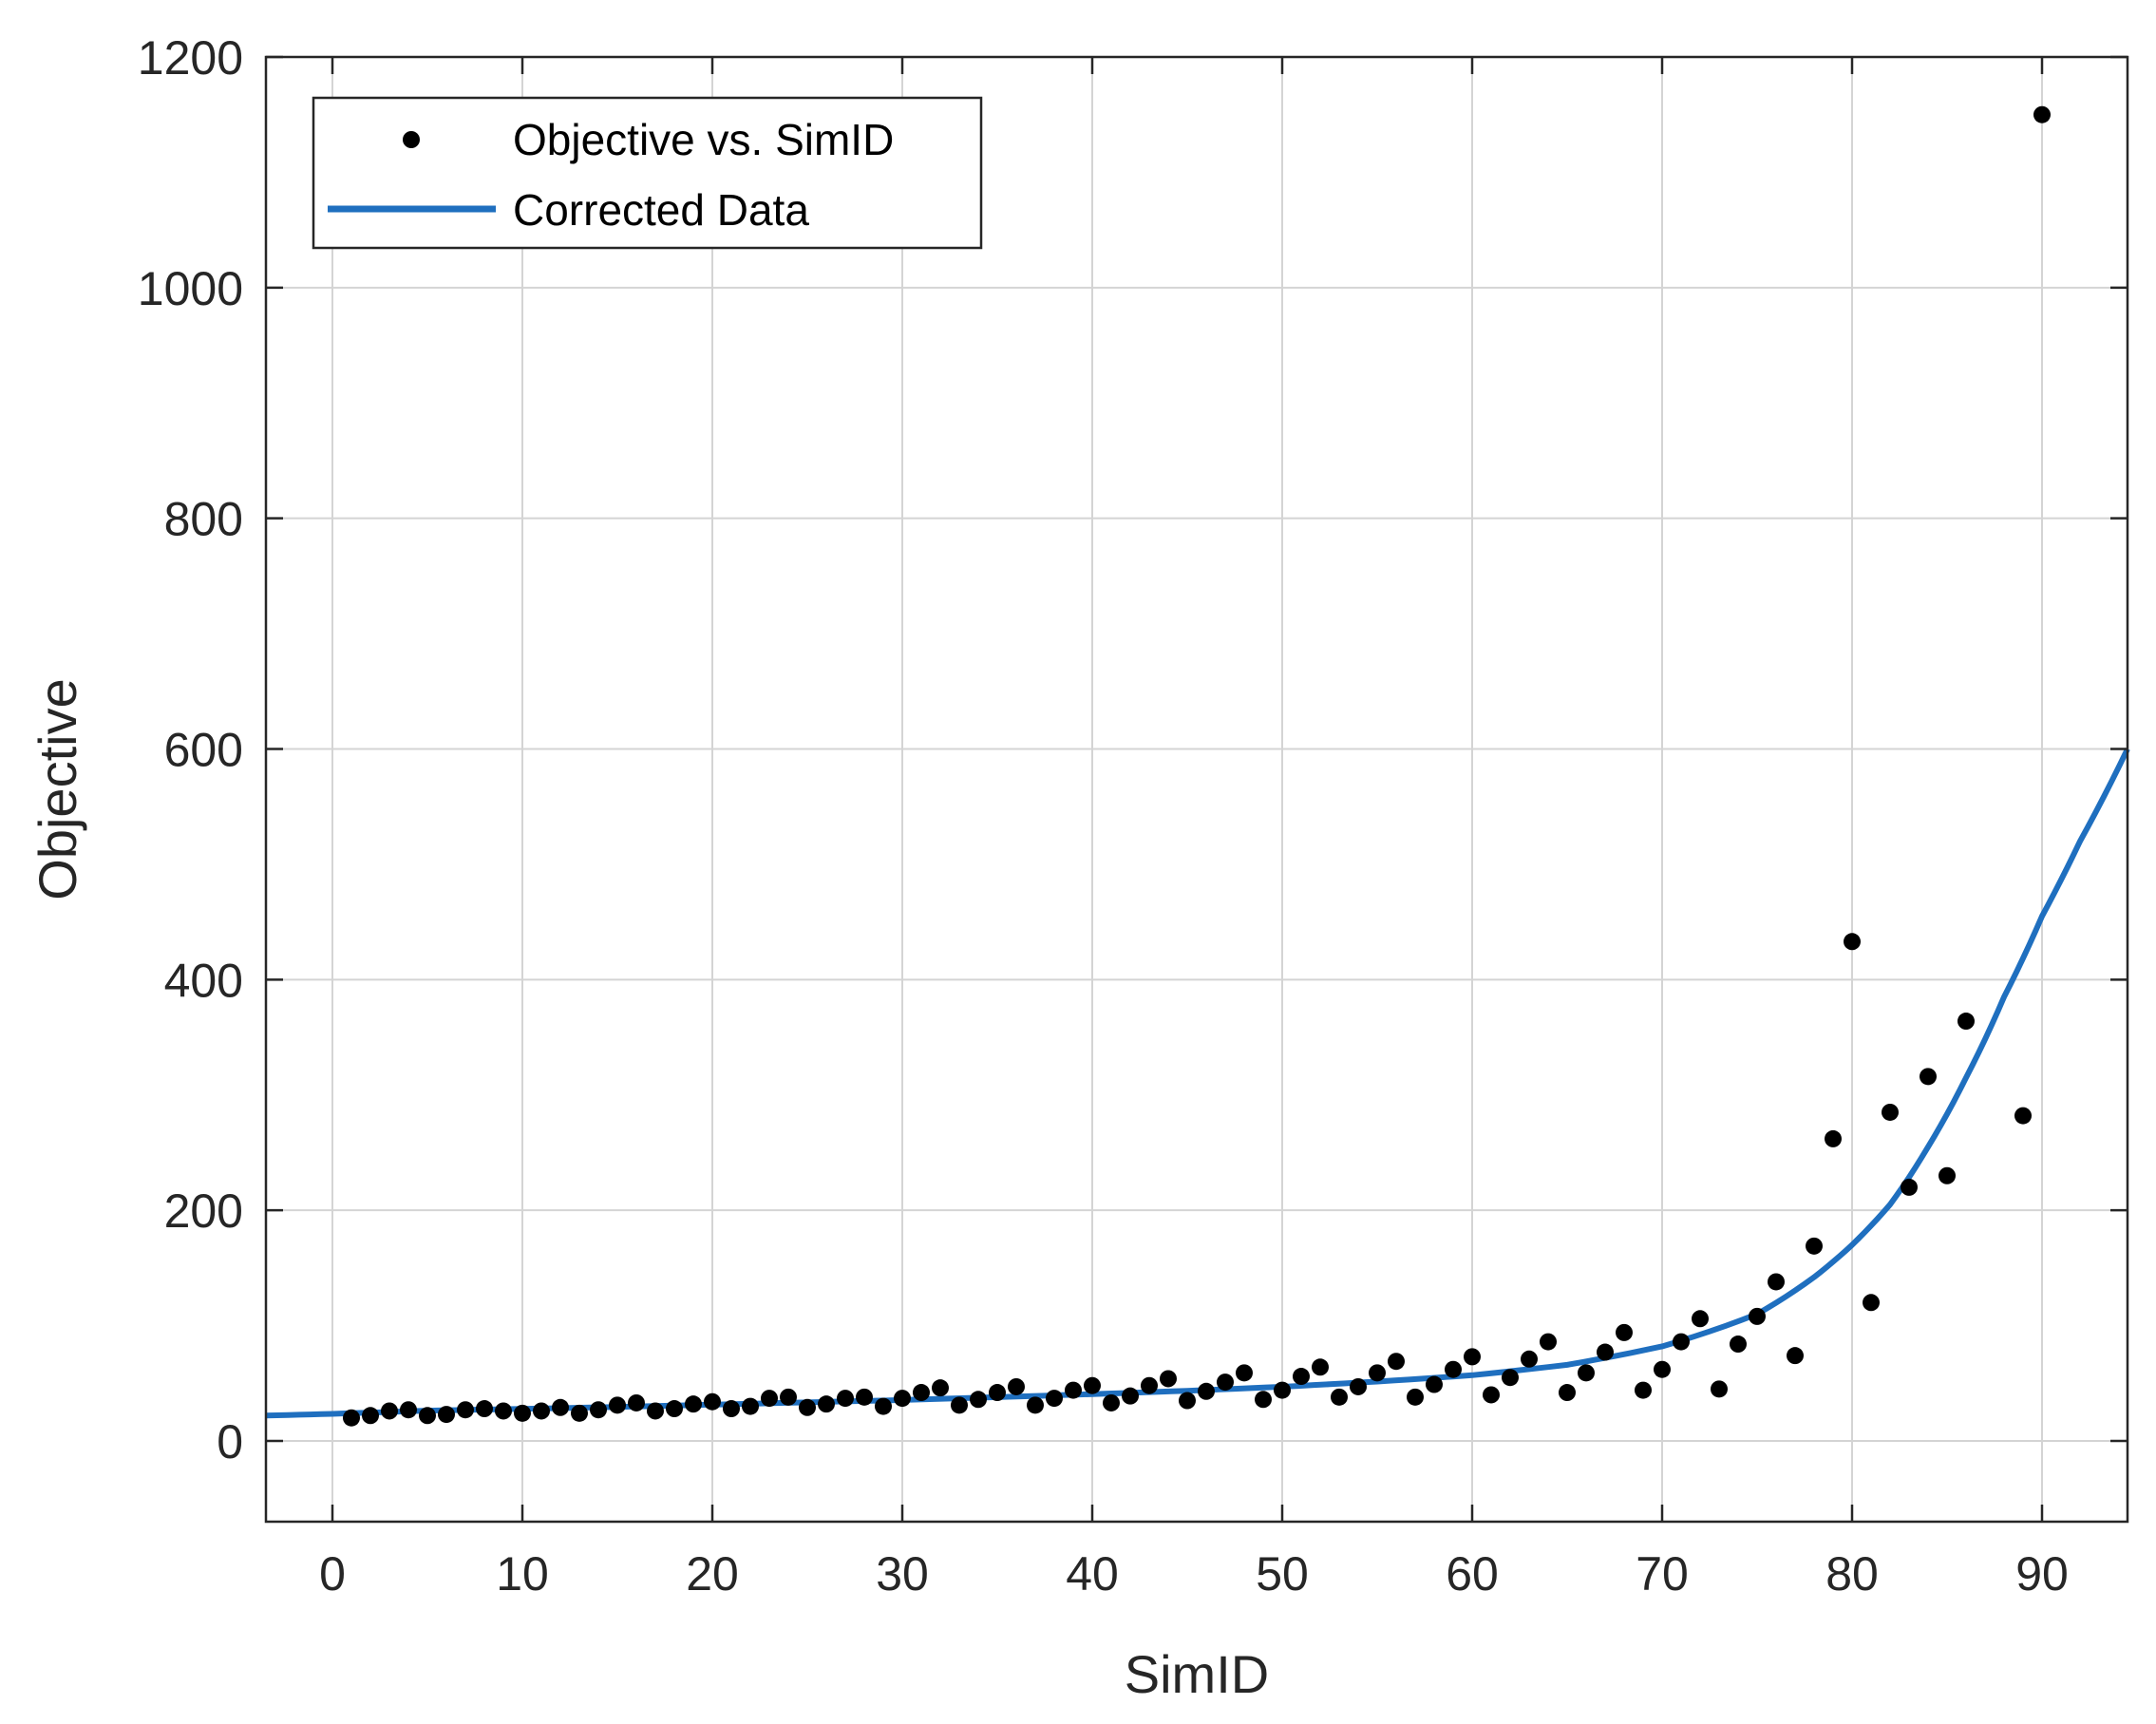  Describe the element at coordinates (1852, 1574) in the screenshot. I see `x-tick-label: 80` at that location.